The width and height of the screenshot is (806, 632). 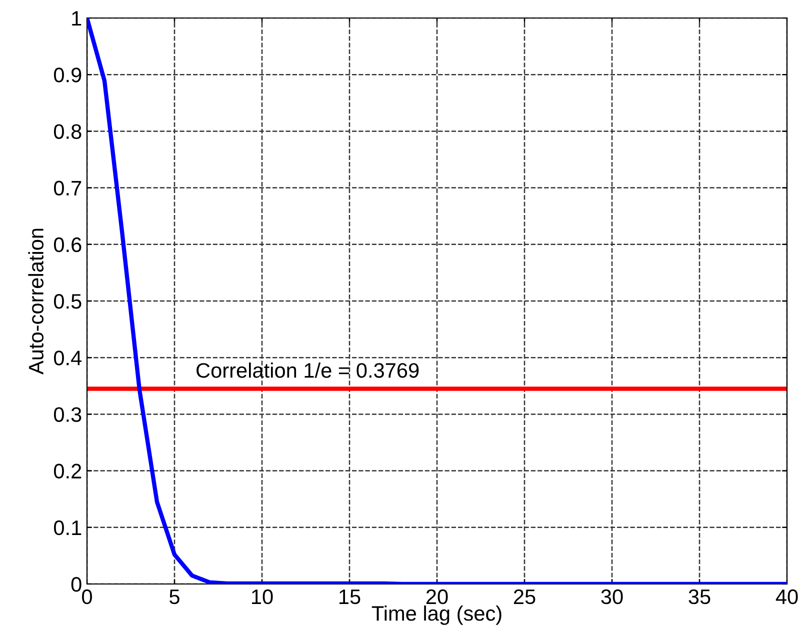 What do you see at coordinates (350, 597) in the screenshot?
I see `x-tick-label: 15` at bounding box center [350, 597].